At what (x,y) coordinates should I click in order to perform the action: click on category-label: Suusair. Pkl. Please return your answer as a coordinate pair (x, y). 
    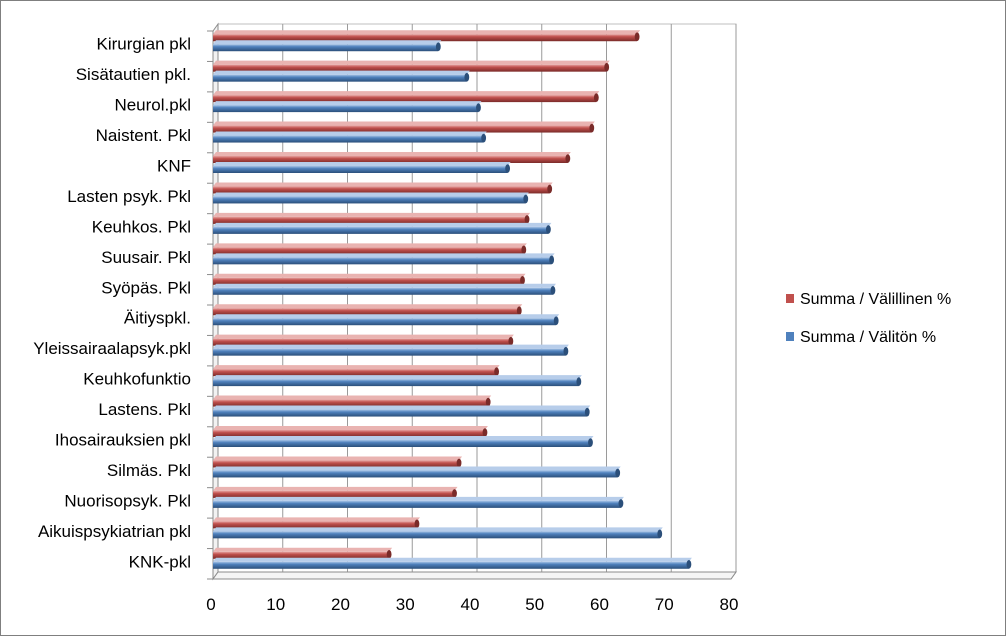
    Looking at the image, I should click on (146, 257).